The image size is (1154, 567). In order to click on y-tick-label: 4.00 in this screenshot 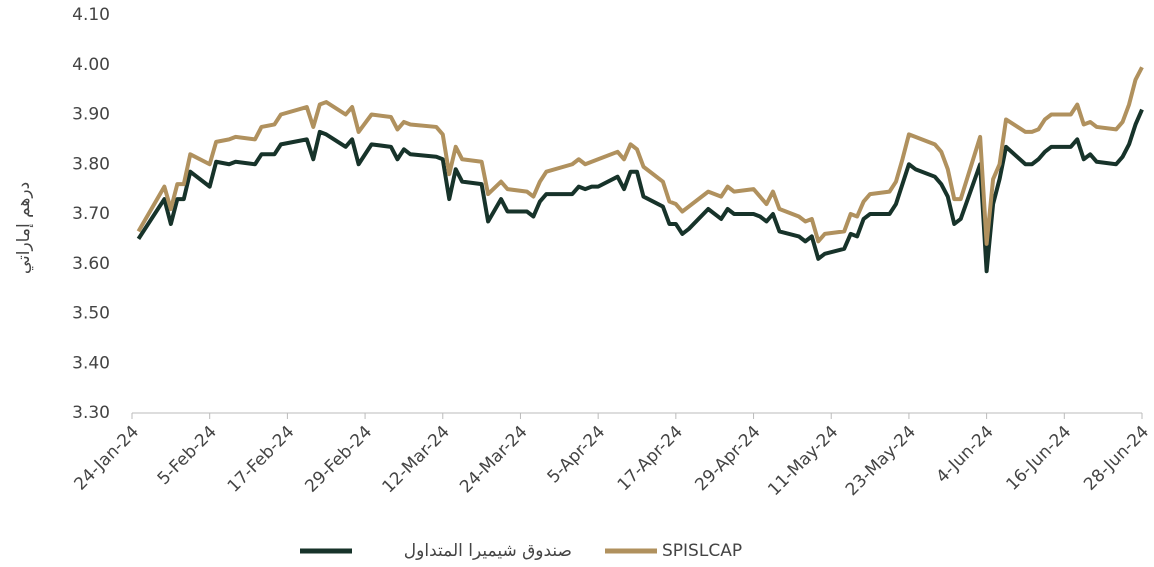, I will do `click(91, 65)`.